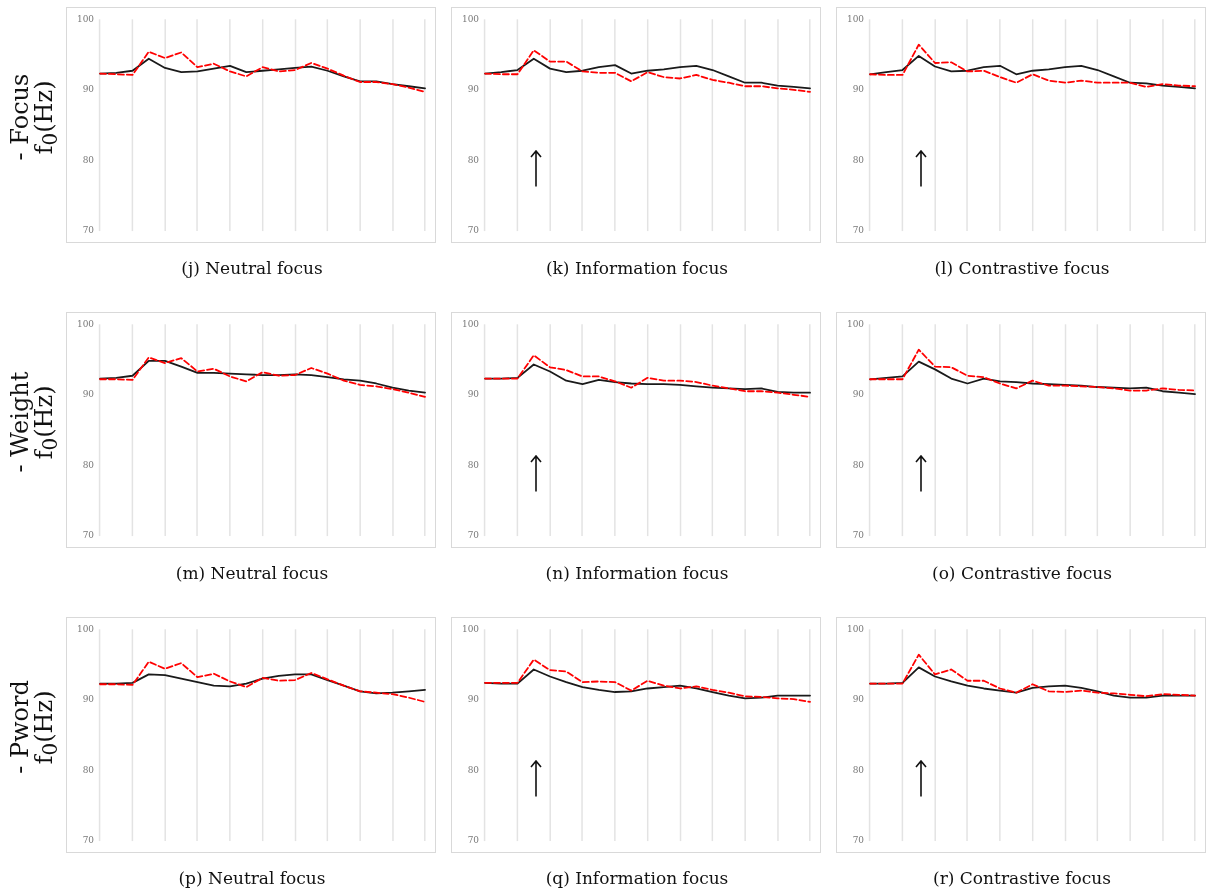 This screenshot has width=1209, height=890. Describe the element at coordinates (637, 878) in the screenshot. I see `text: (q) Information focus` at that location.